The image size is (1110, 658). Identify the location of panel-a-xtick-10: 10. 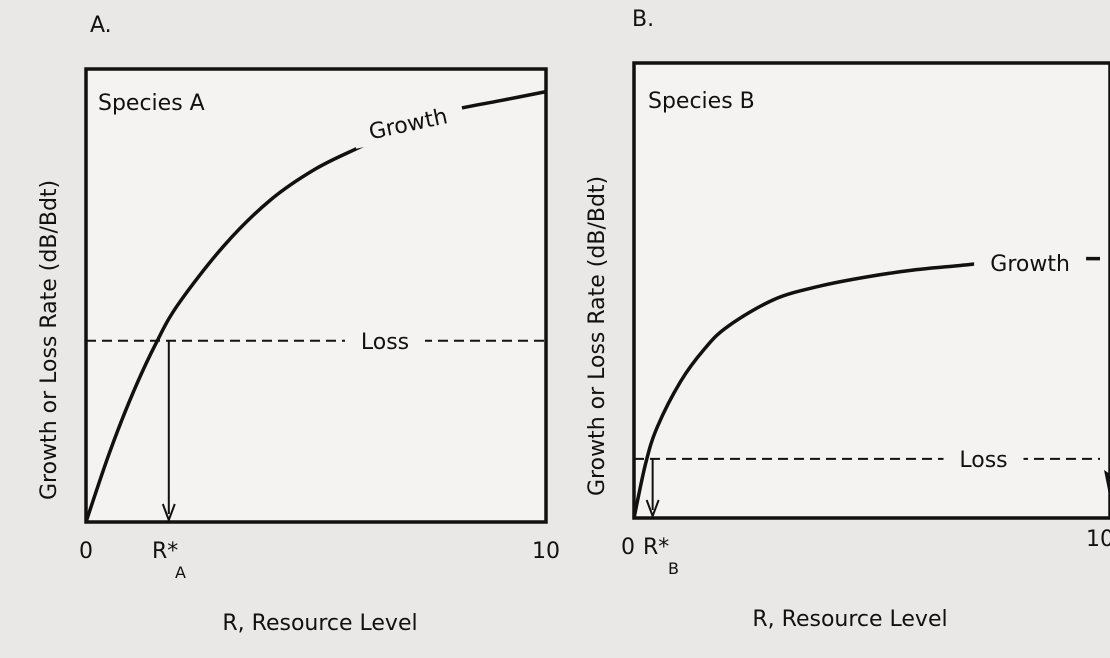
(546, 551).